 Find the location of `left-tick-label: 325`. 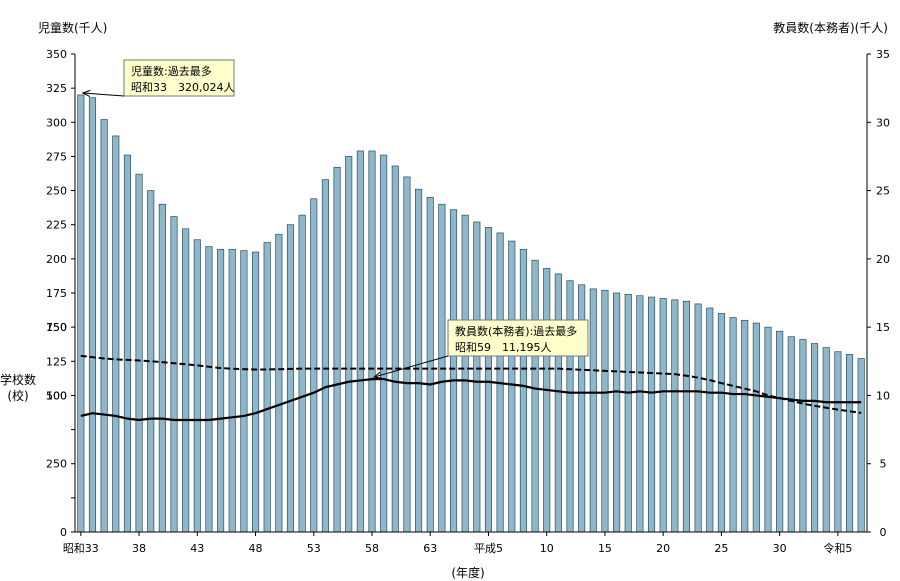

left-tick-label: 325 is located at coordinates (56, 88).